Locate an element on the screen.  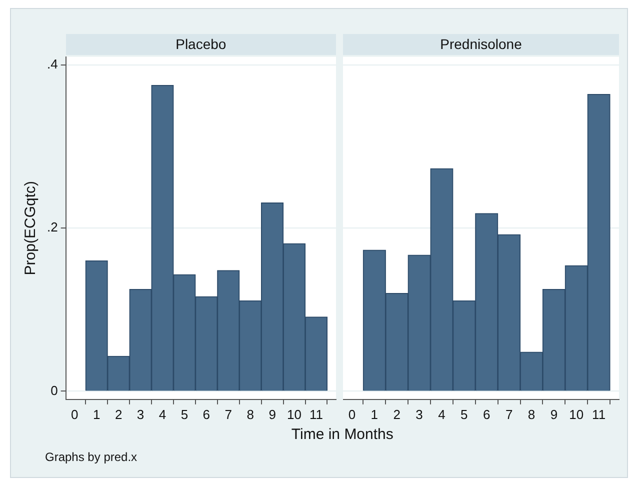
y-tick-label: 0 is located at coordinates (54, 390).